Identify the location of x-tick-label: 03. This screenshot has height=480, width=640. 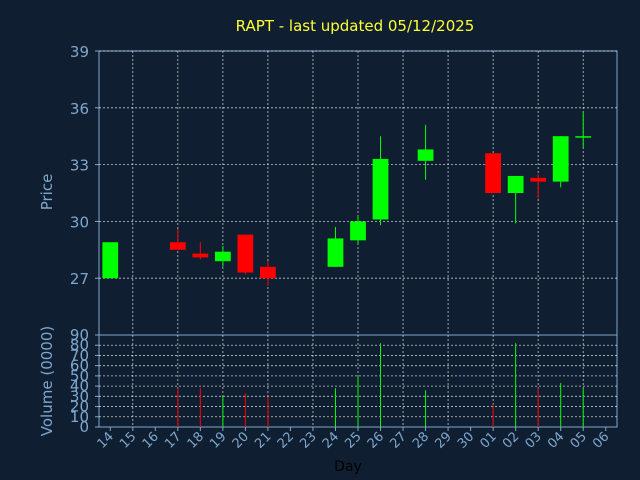
(534, 440).